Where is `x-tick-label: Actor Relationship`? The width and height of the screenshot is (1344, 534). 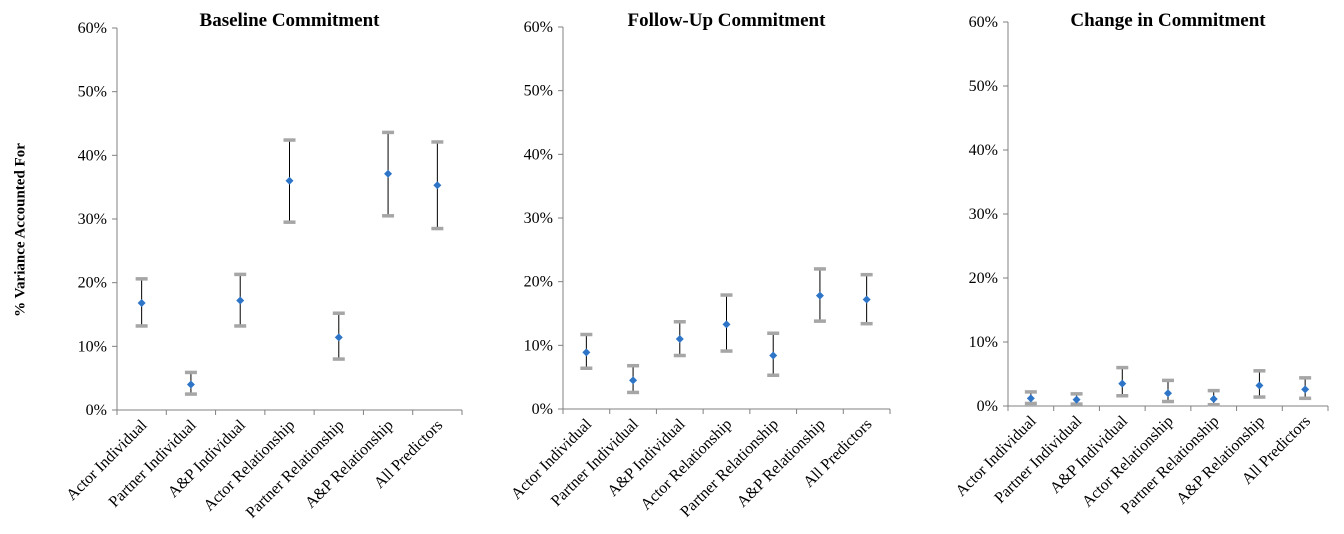 x-tick-label: Actor Relationship is located at coordinates (250, 466).